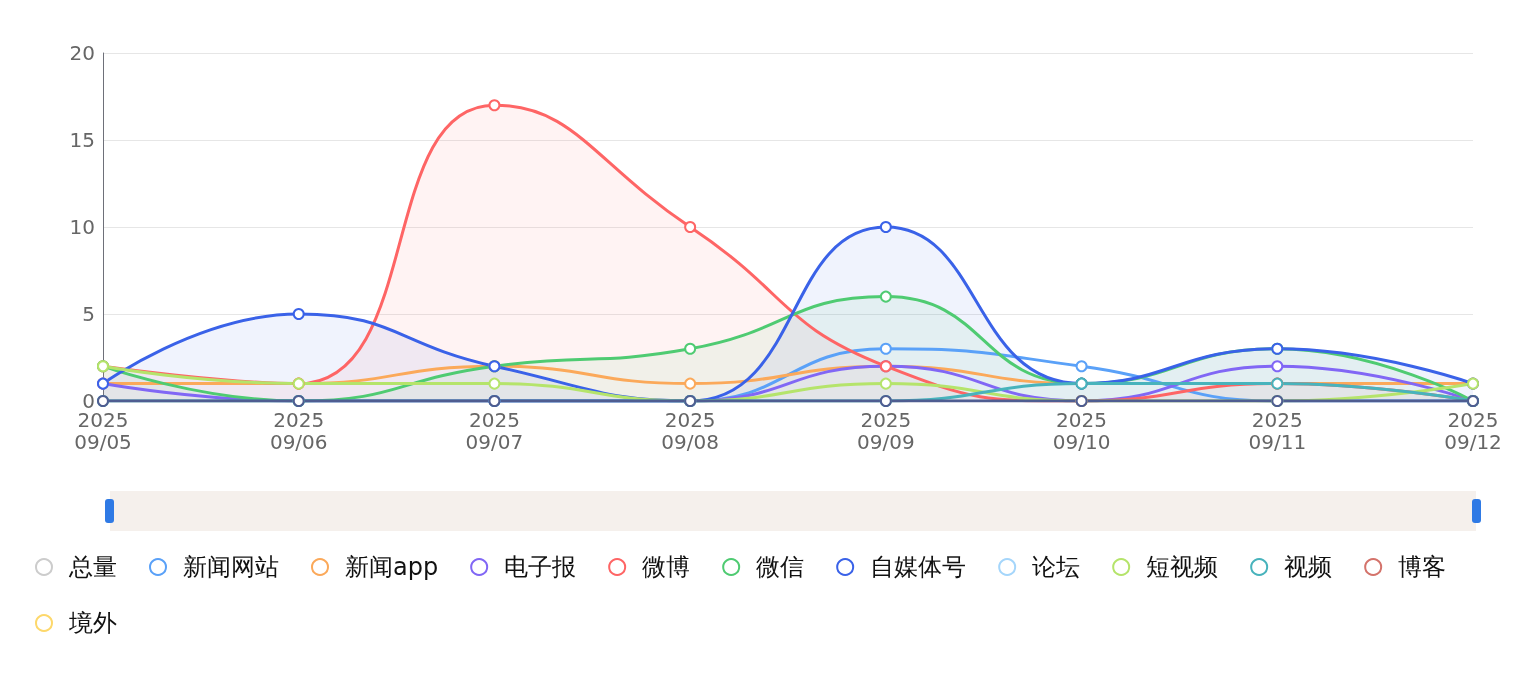  Describe the element at coordinates (1056, 567) in the screenshot. I see `legend-label: 论坛` at that location.